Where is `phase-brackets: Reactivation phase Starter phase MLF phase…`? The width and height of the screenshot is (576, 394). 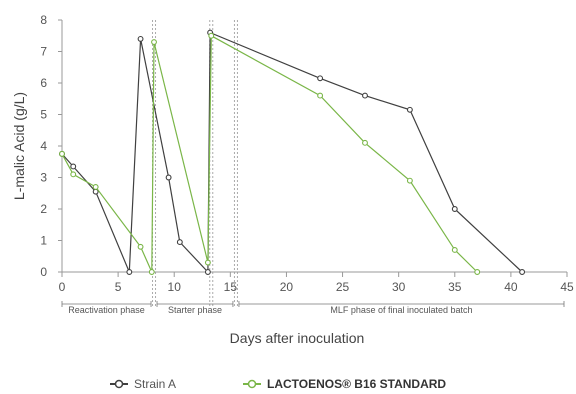
phase-brackets: Reactivation phase Starter phase MLF phase… is located at coordinates (313, 308).